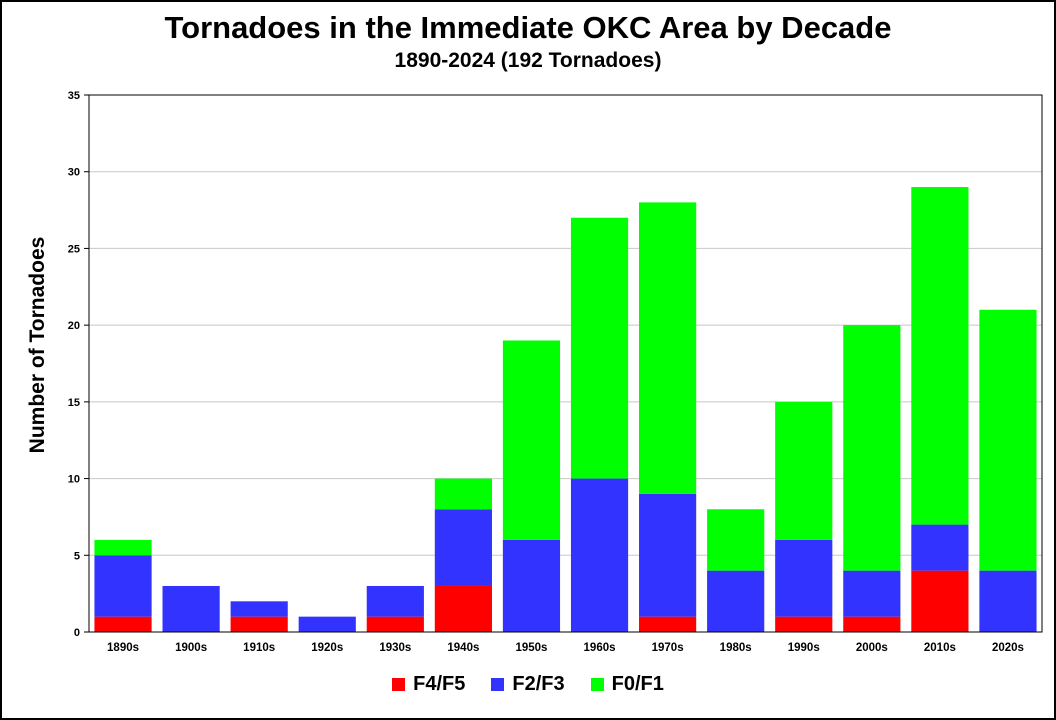  I want to click on bar-f4f5-2010s, so click(940, 601).